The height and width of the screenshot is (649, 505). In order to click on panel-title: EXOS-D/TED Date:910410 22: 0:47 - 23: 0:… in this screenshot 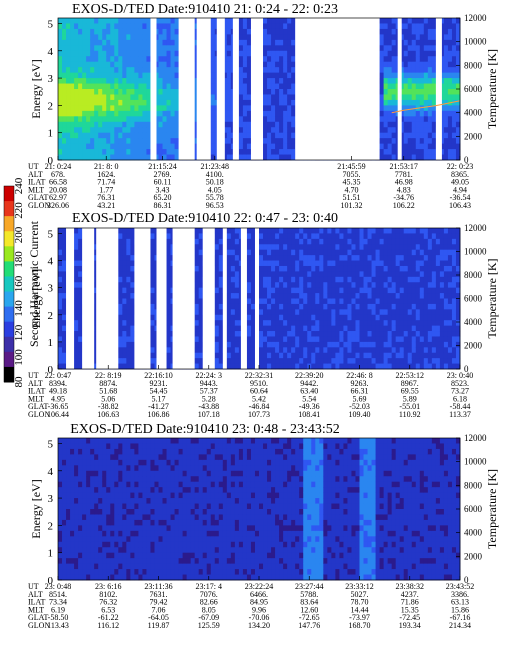, I will do `click(205, 218)`.